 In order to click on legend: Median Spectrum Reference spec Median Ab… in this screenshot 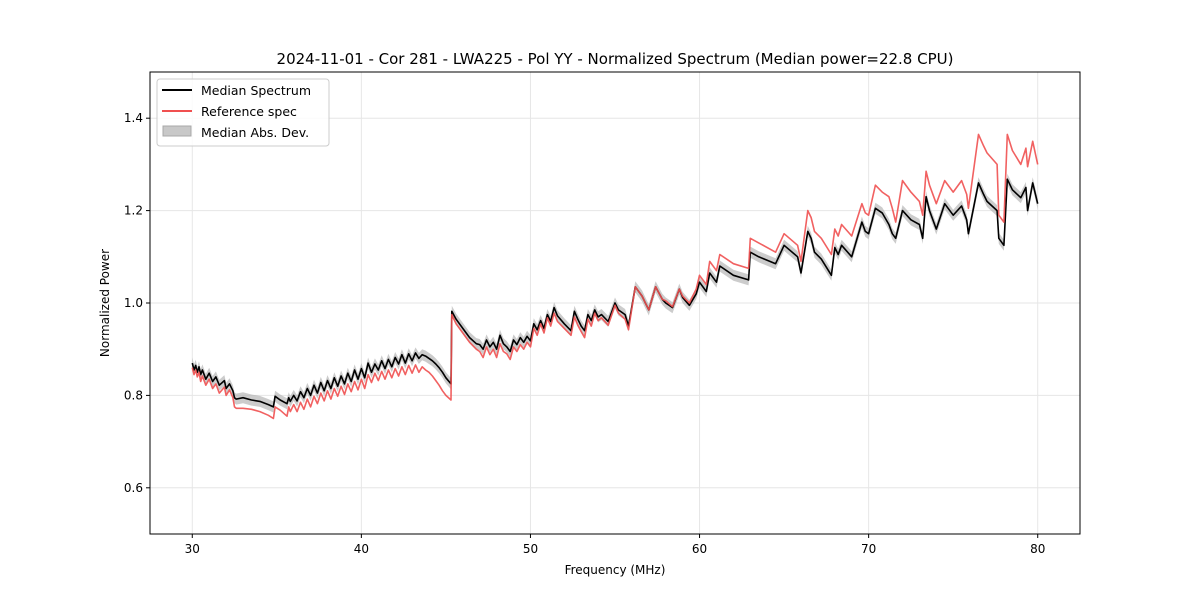, I will do `click(243, 112)`.